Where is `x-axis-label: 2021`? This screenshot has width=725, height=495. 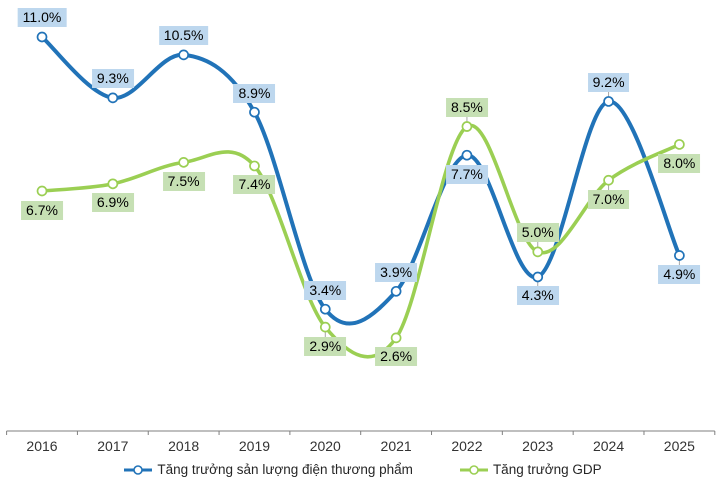
x-axis-label: 2021 is located at coordinates (396, 446).